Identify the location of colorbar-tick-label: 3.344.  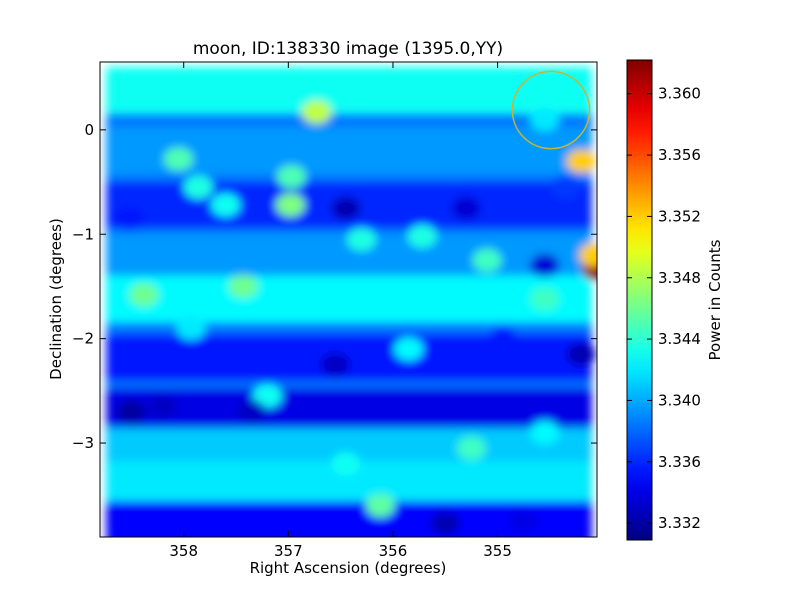
(679, 339).